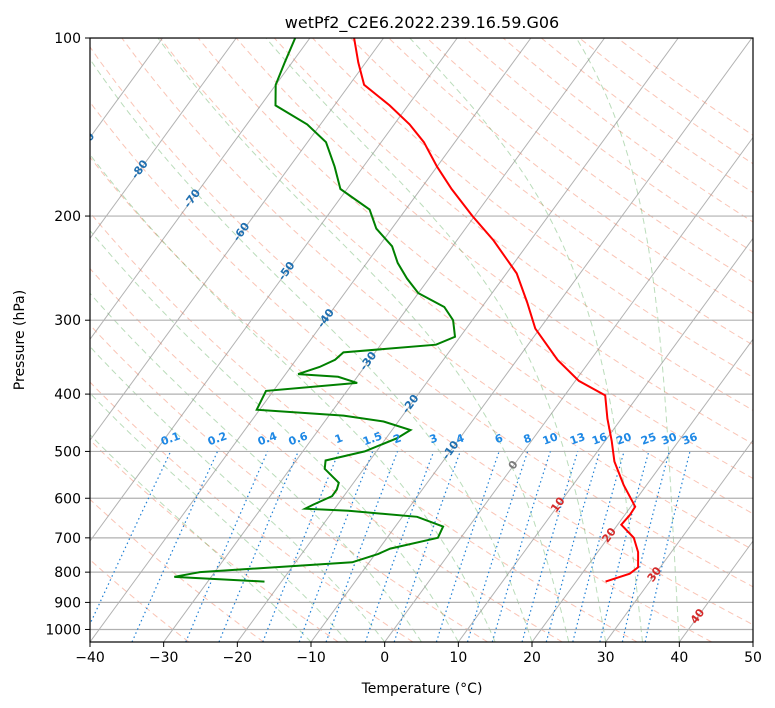  Describe the element at coordinates (606, 658) in the screenshot. I see `x-tick-label: 30` at that location.